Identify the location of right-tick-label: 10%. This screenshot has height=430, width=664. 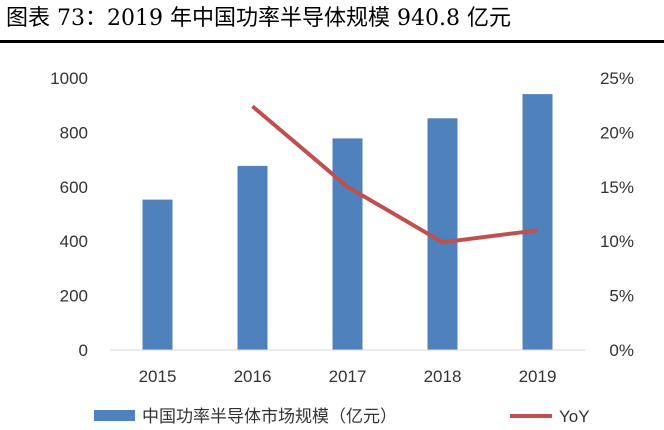
(617, 241).